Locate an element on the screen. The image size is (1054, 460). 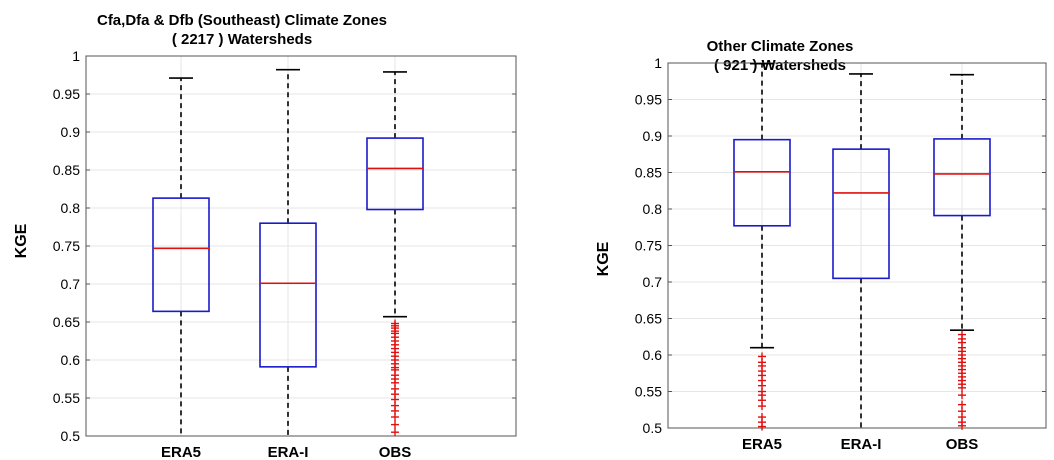
chart-2-title: Other Climate Zones ( 921 ) Watersheds is located at coordinates (780, 56).